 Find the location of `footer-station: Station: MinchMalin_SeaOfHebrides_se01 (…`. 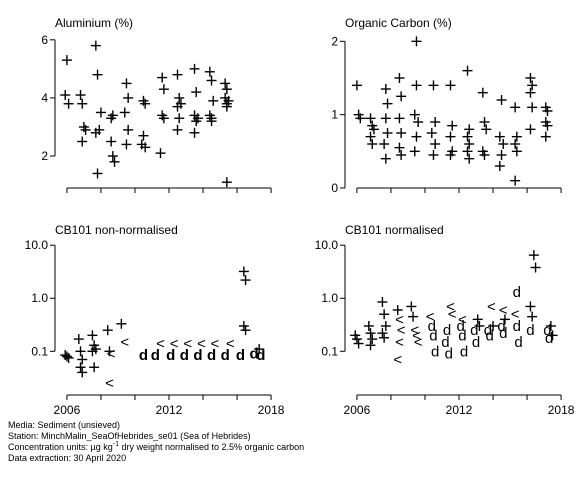

footer-station: Station: MinchMalin_SeaOfHebrides_se01 (… is located at coordinates (129, 436).